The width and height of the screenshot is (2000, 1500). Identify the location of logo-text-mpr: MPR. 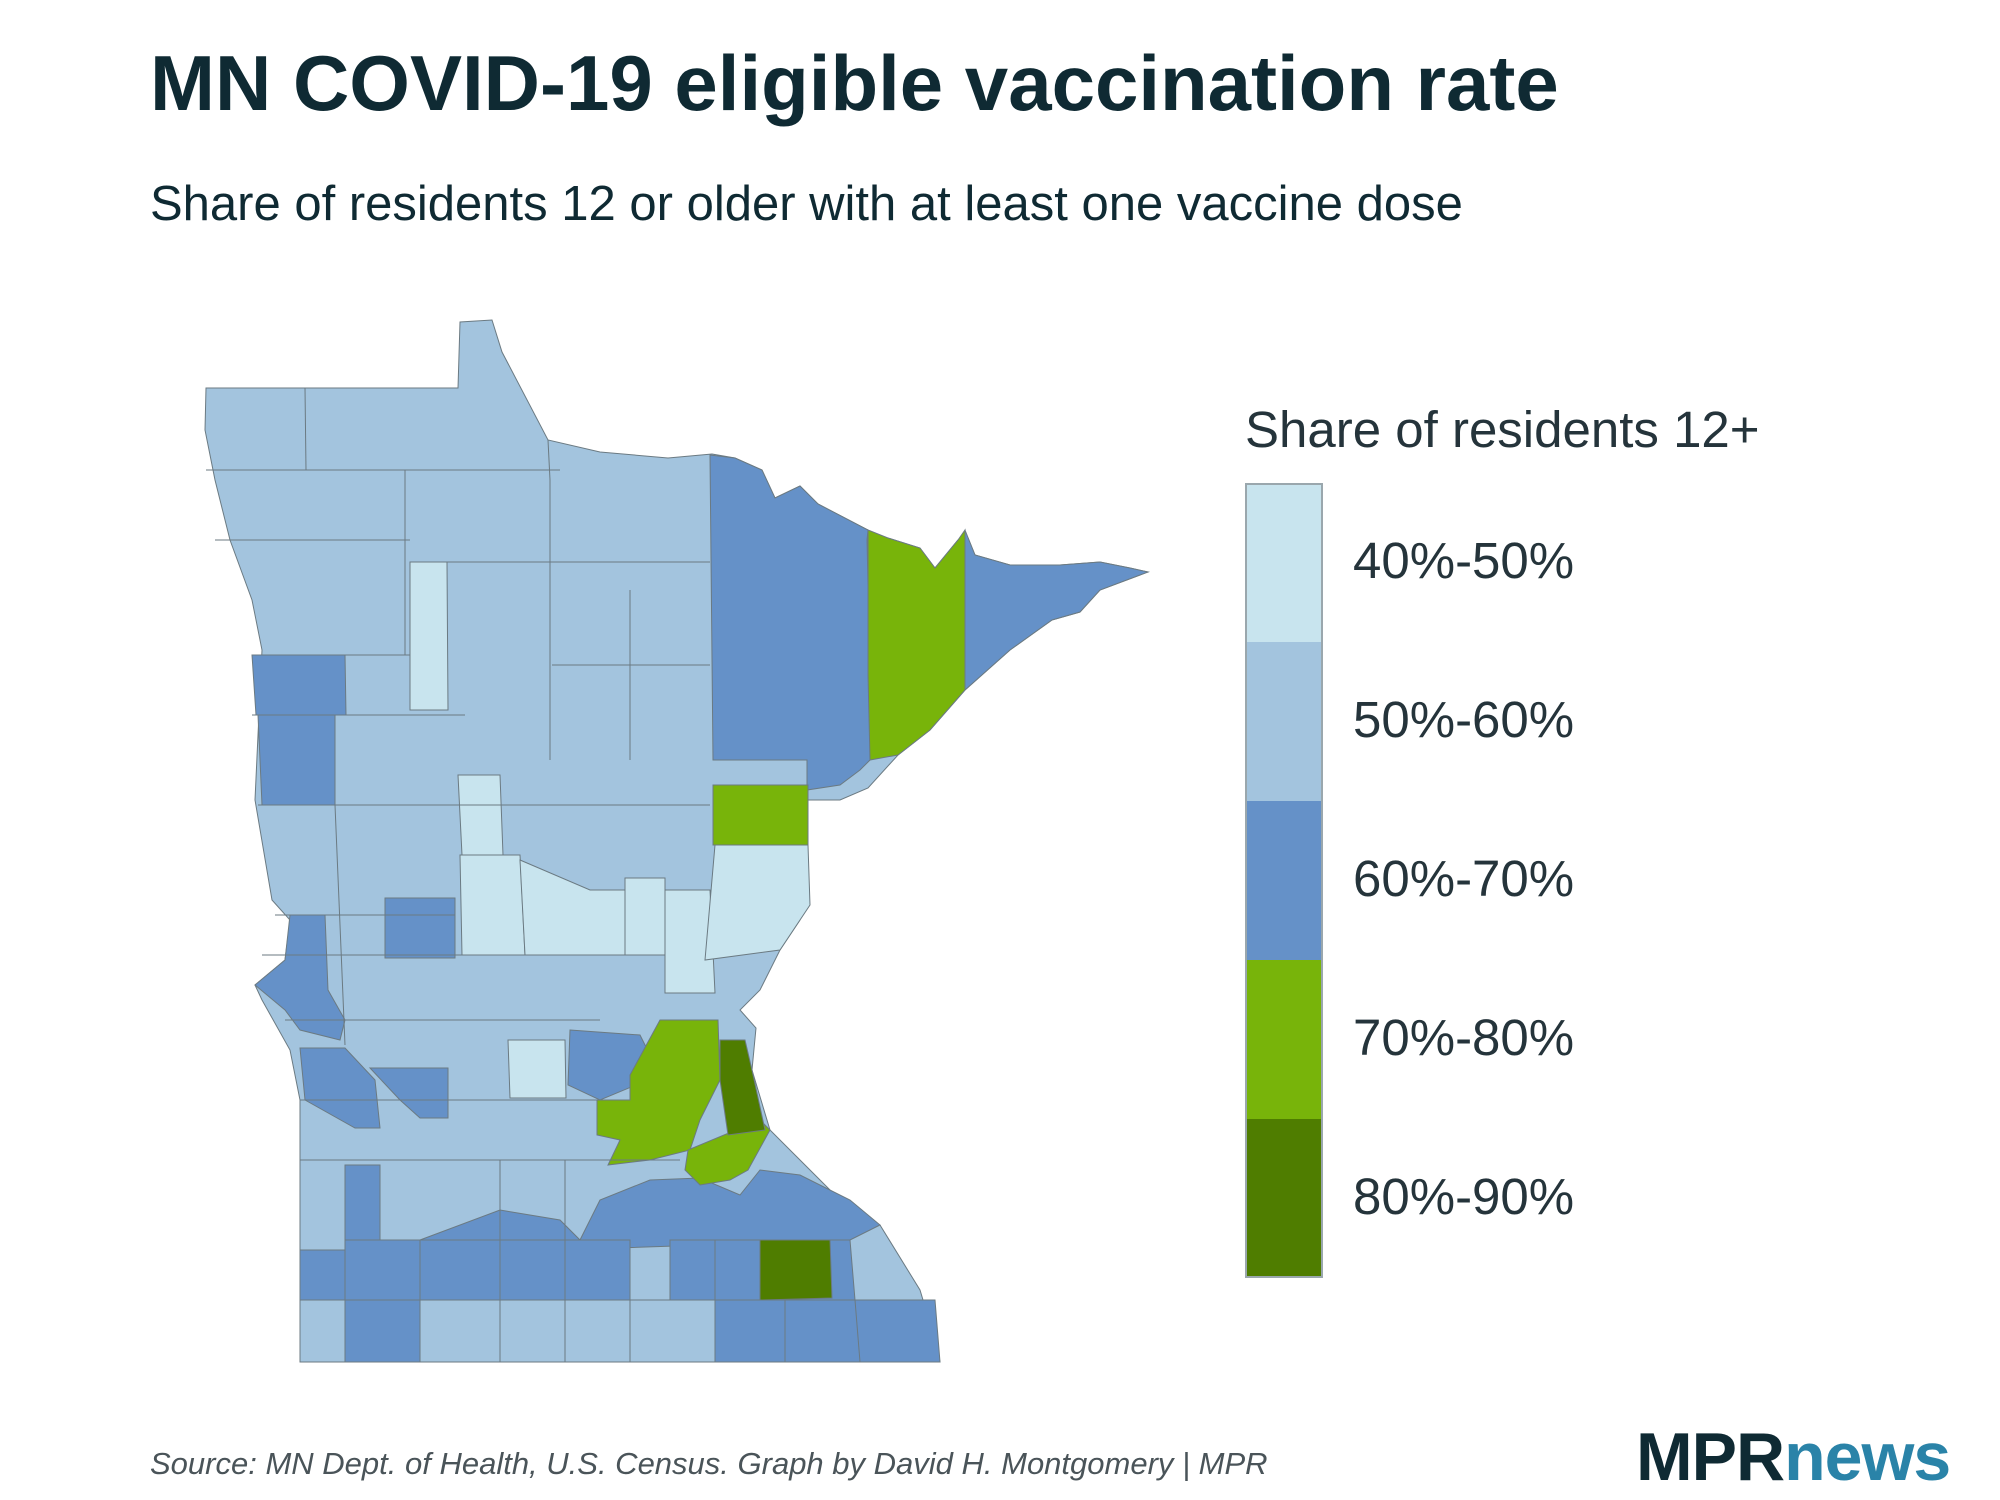
(1710, 1457).